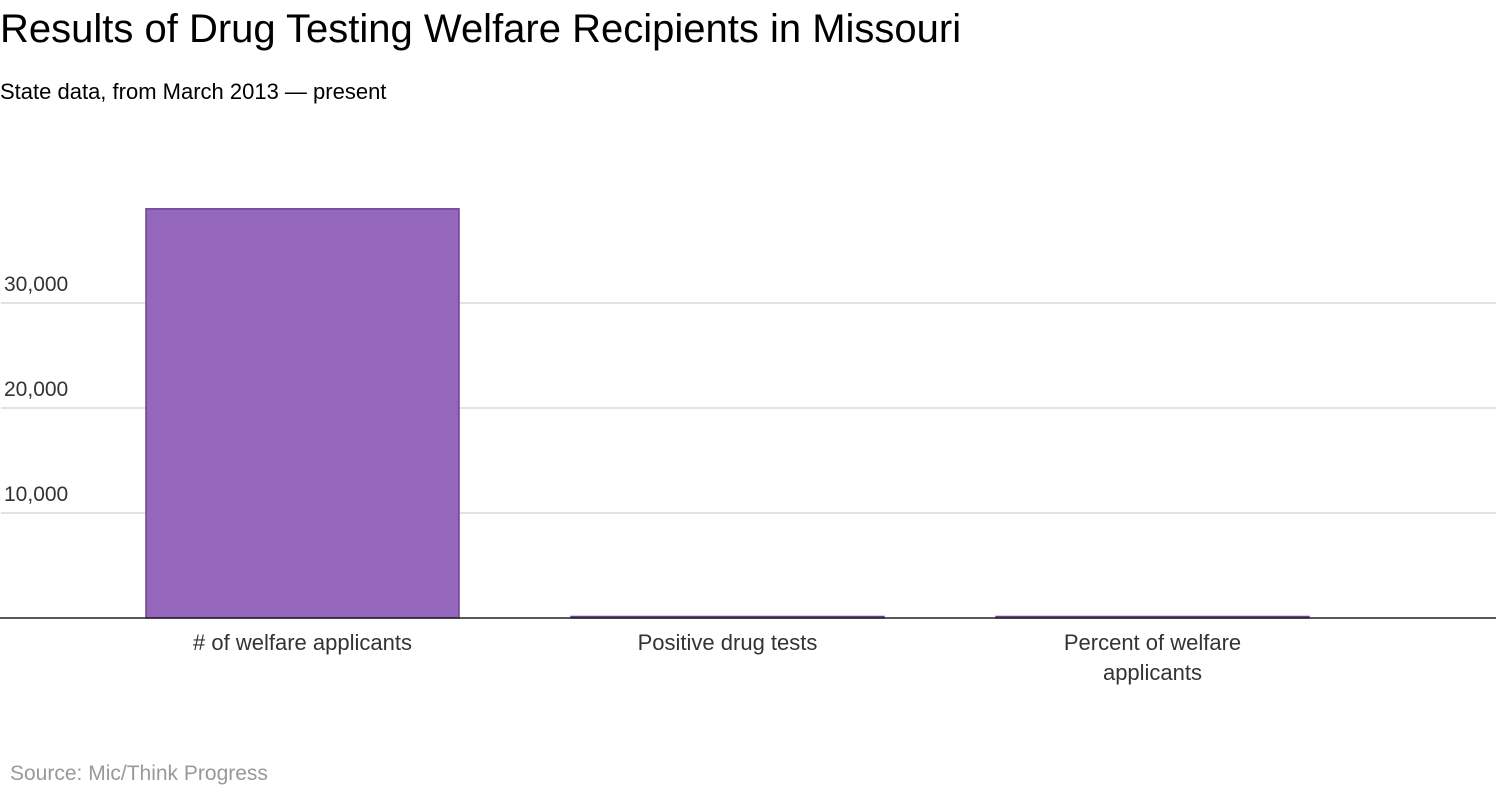 This screenshot has width=1496, height=800. I want to click on x-category-label: Percent of welfare applicants, so click(1152, 657).